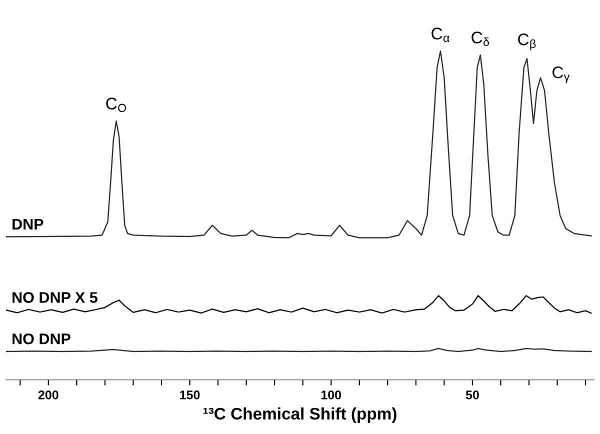  Describe the element at coordinates (480, 39) in the screenshot. I see `annotation: C$_{δ}$` at that location.